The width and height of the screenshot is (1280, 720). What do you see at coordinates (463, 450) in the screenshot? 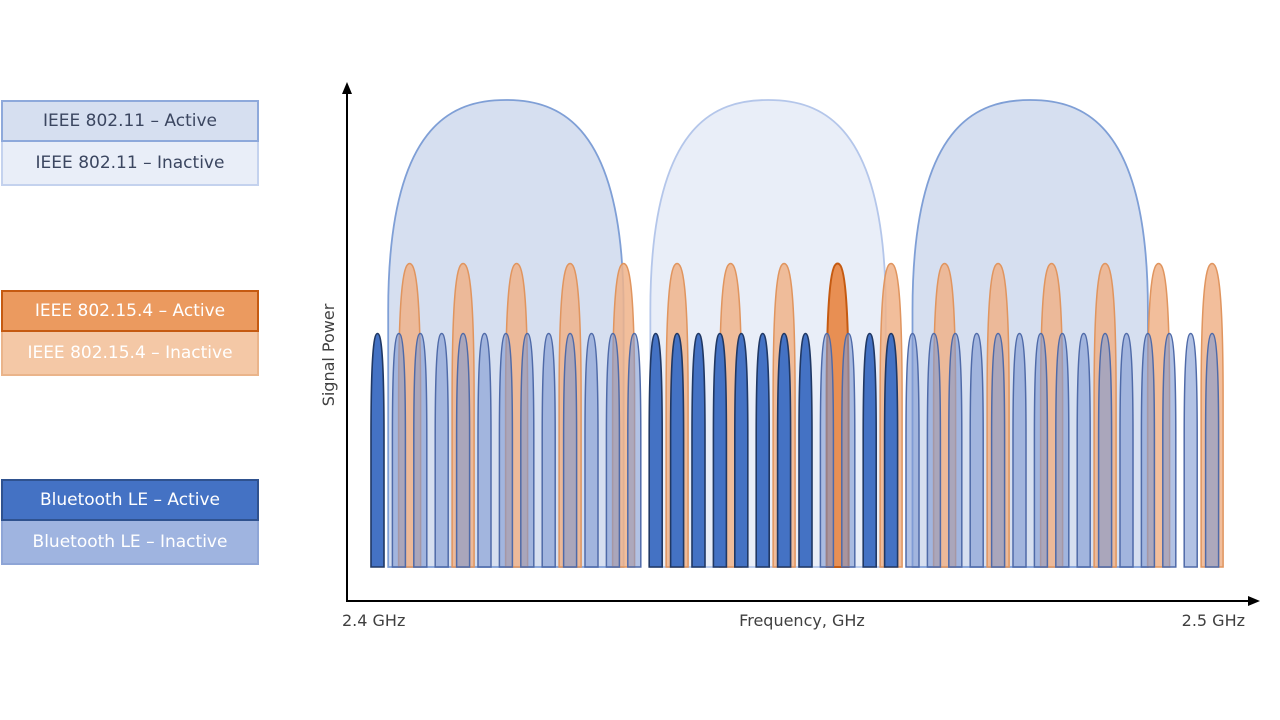
I see `ble-channel-4-inactive` at bounding box center [463, 450].